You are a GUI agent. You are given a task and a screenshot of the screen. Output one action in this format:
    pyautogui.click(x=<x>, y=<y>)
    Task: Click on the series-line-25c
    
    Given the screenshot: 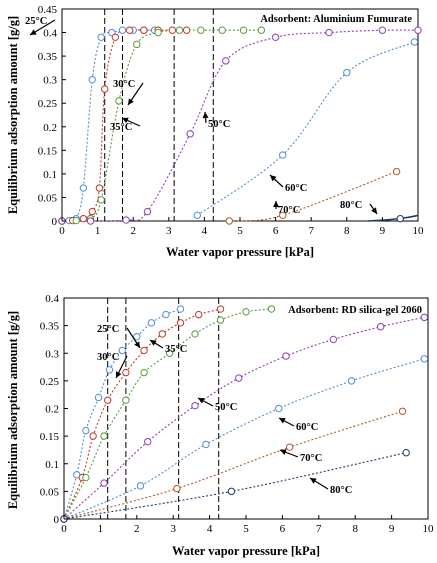 What is the action you would take?
    pyautogui.click(x=122, y=414)
    